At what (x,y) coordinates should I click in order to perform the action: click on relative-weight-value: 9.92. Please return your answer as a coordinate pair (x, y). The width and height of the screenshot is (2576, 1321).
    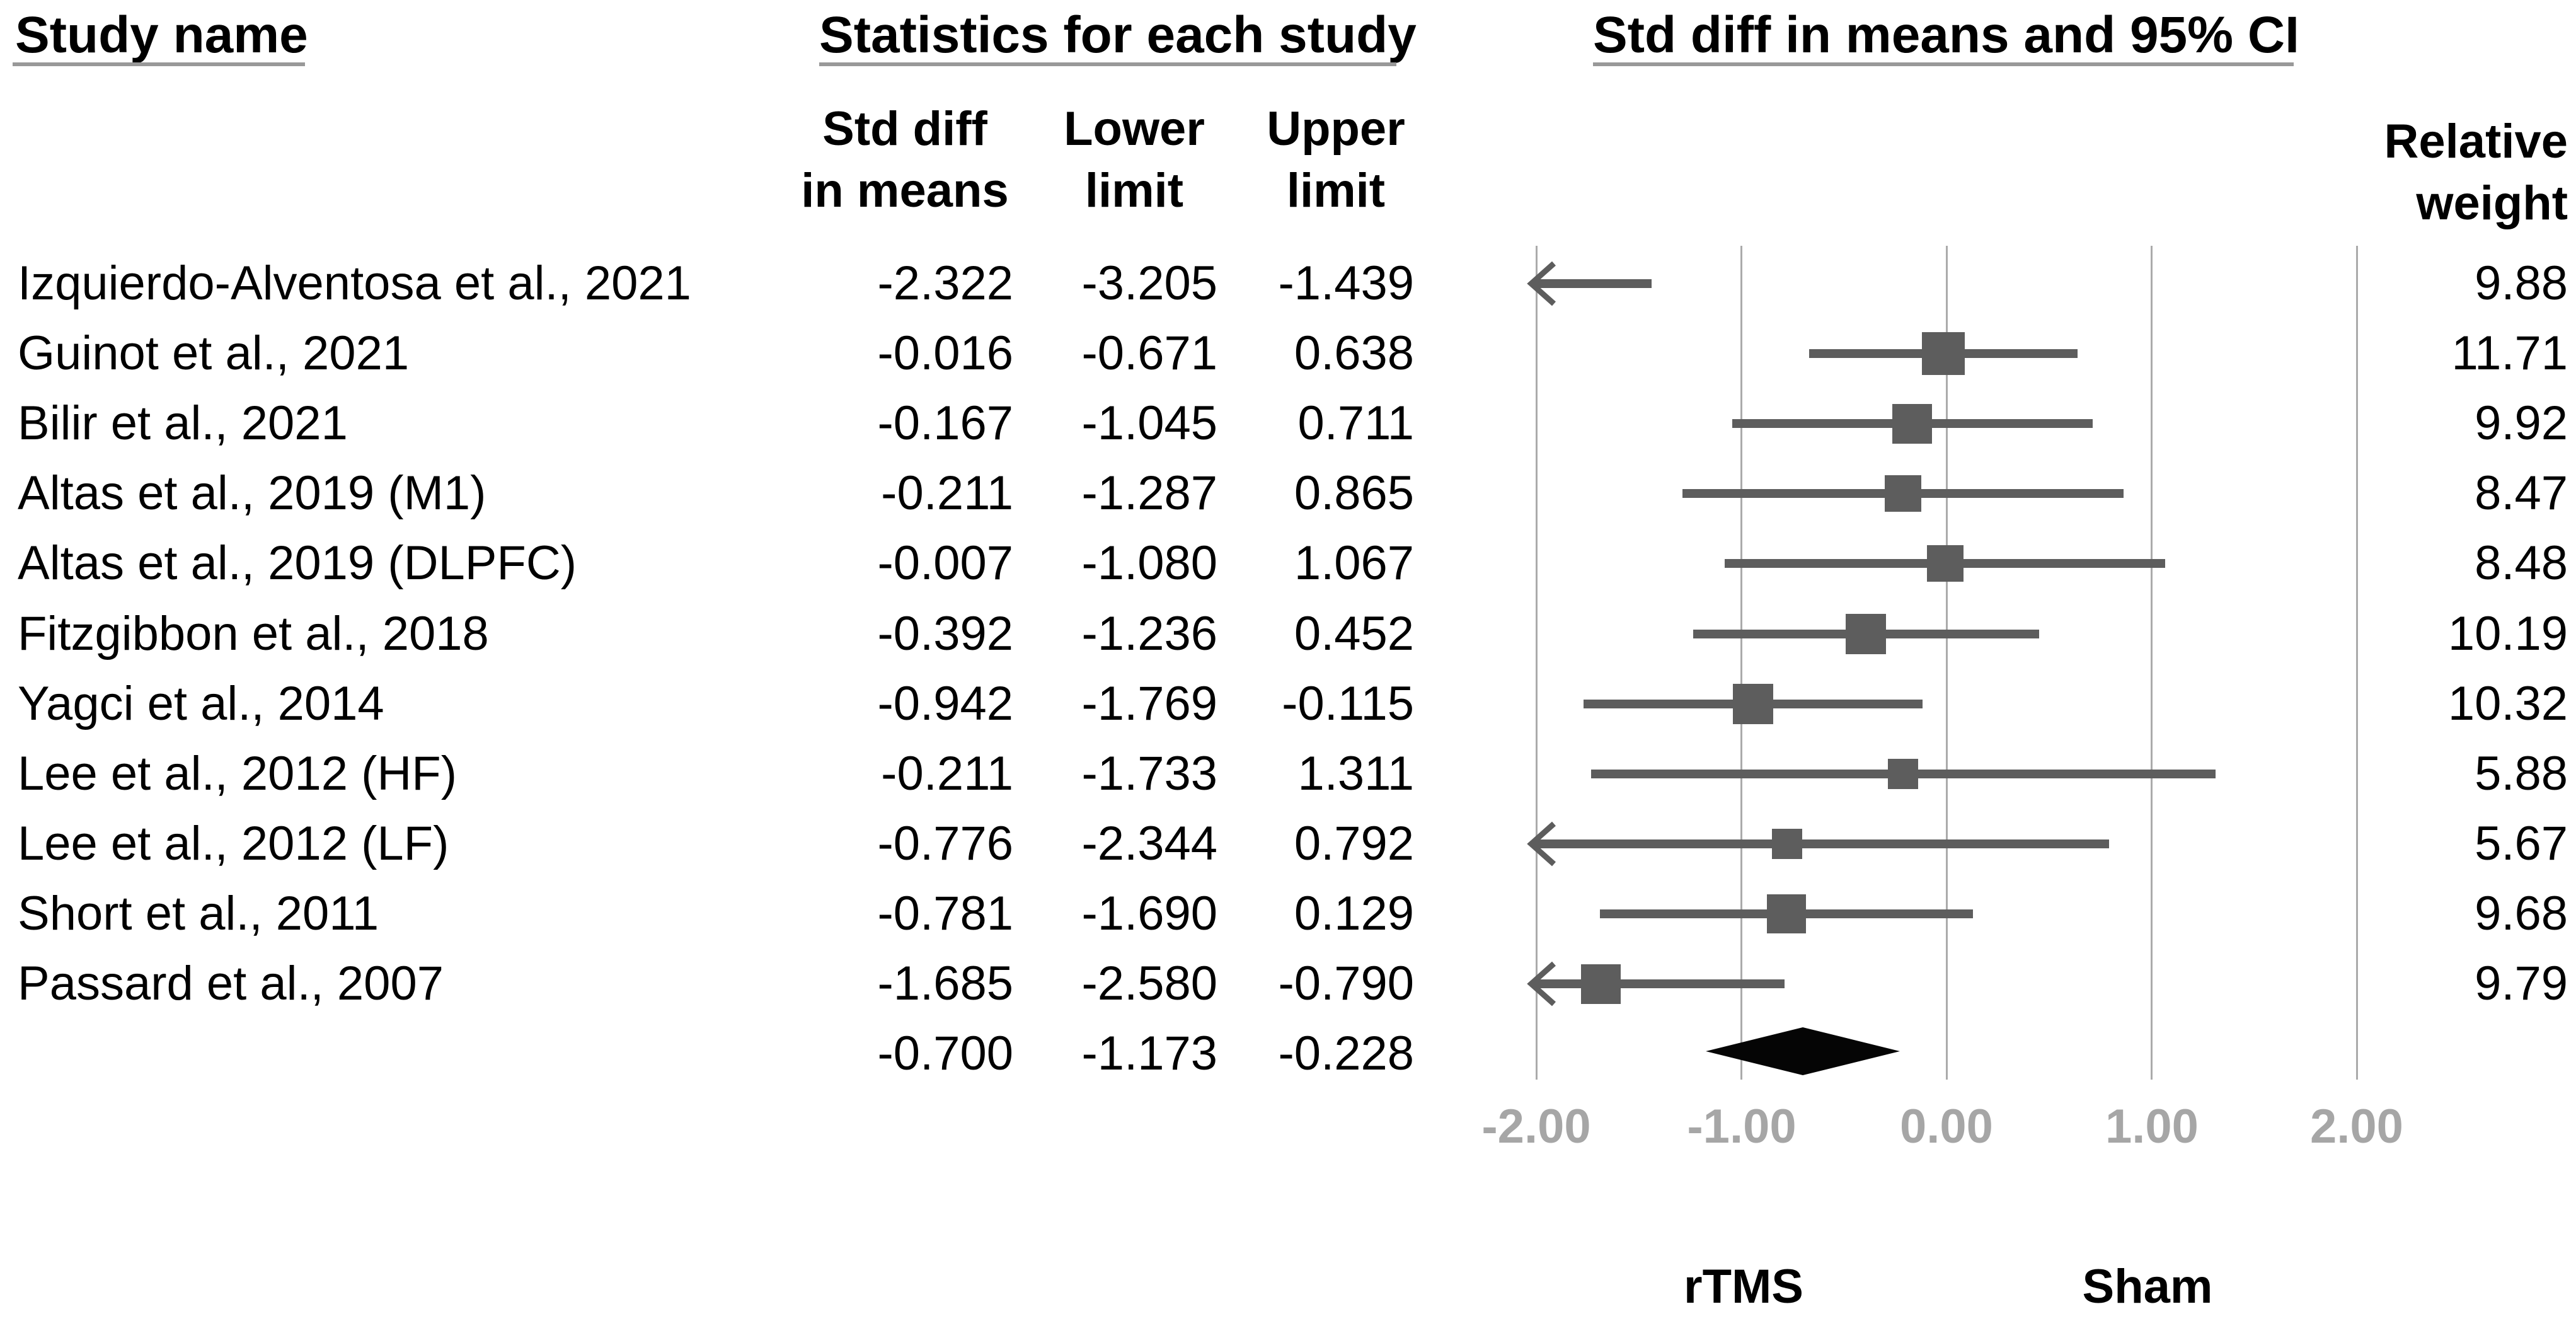
    Looking at the image, I should click on (2521, 423).